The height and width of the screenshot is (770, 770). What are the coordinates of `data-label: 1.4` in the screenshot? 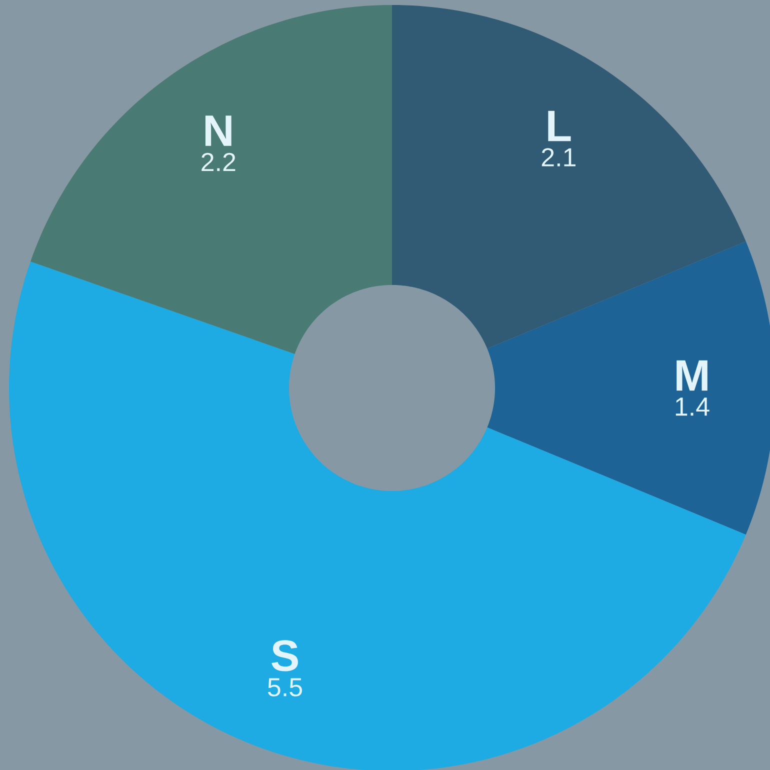 It's located at (693, 407).